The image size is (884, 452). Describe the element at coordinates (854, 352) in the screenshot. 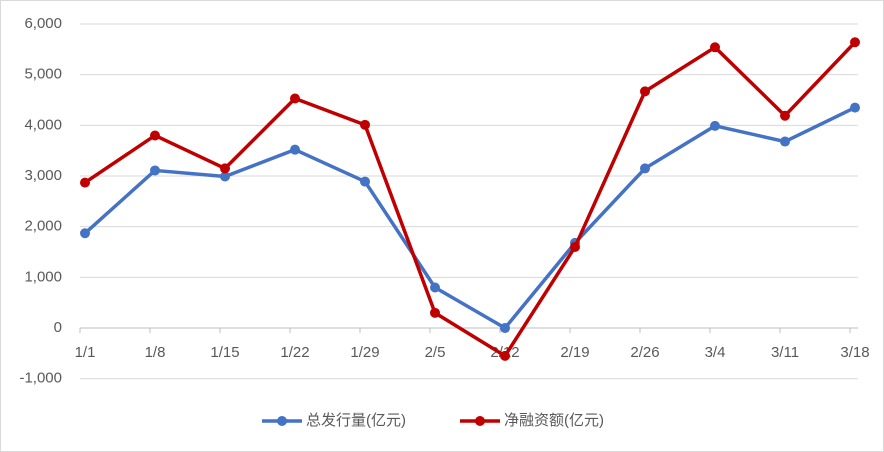

I see `x-tick-label: 3/18` at that location.